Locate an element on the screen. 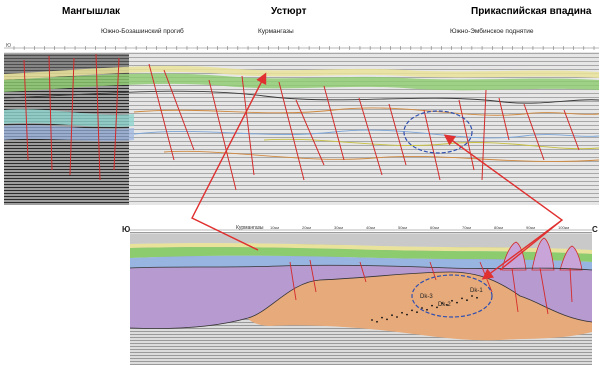 The width and height of the screenshot is (603, 365). bottom-layer-green is located at coordinates (361, 254).